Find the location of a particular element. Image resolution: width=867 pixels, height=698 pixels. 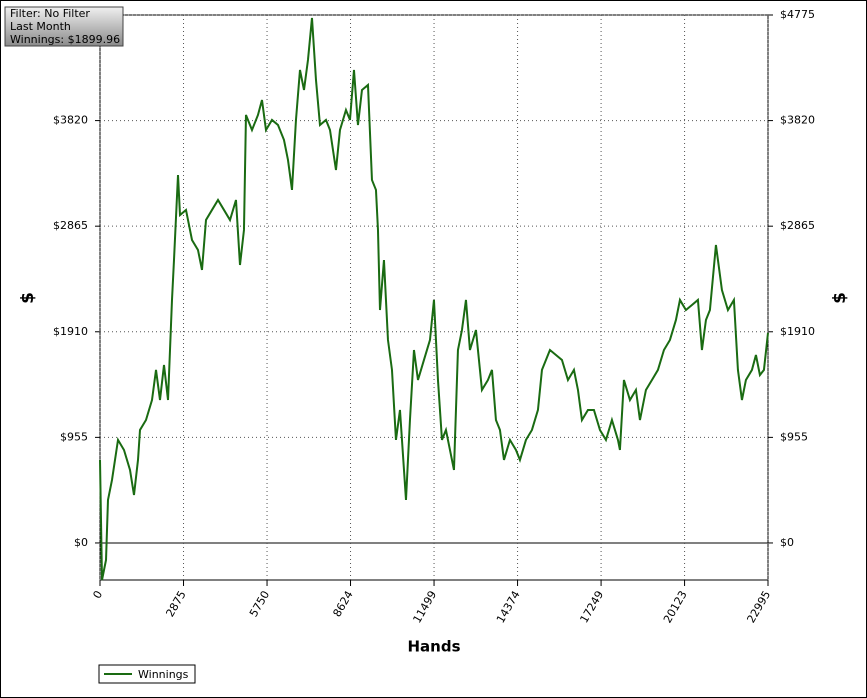

y2-tick-label: $0 is located at coordinates (787, 542).